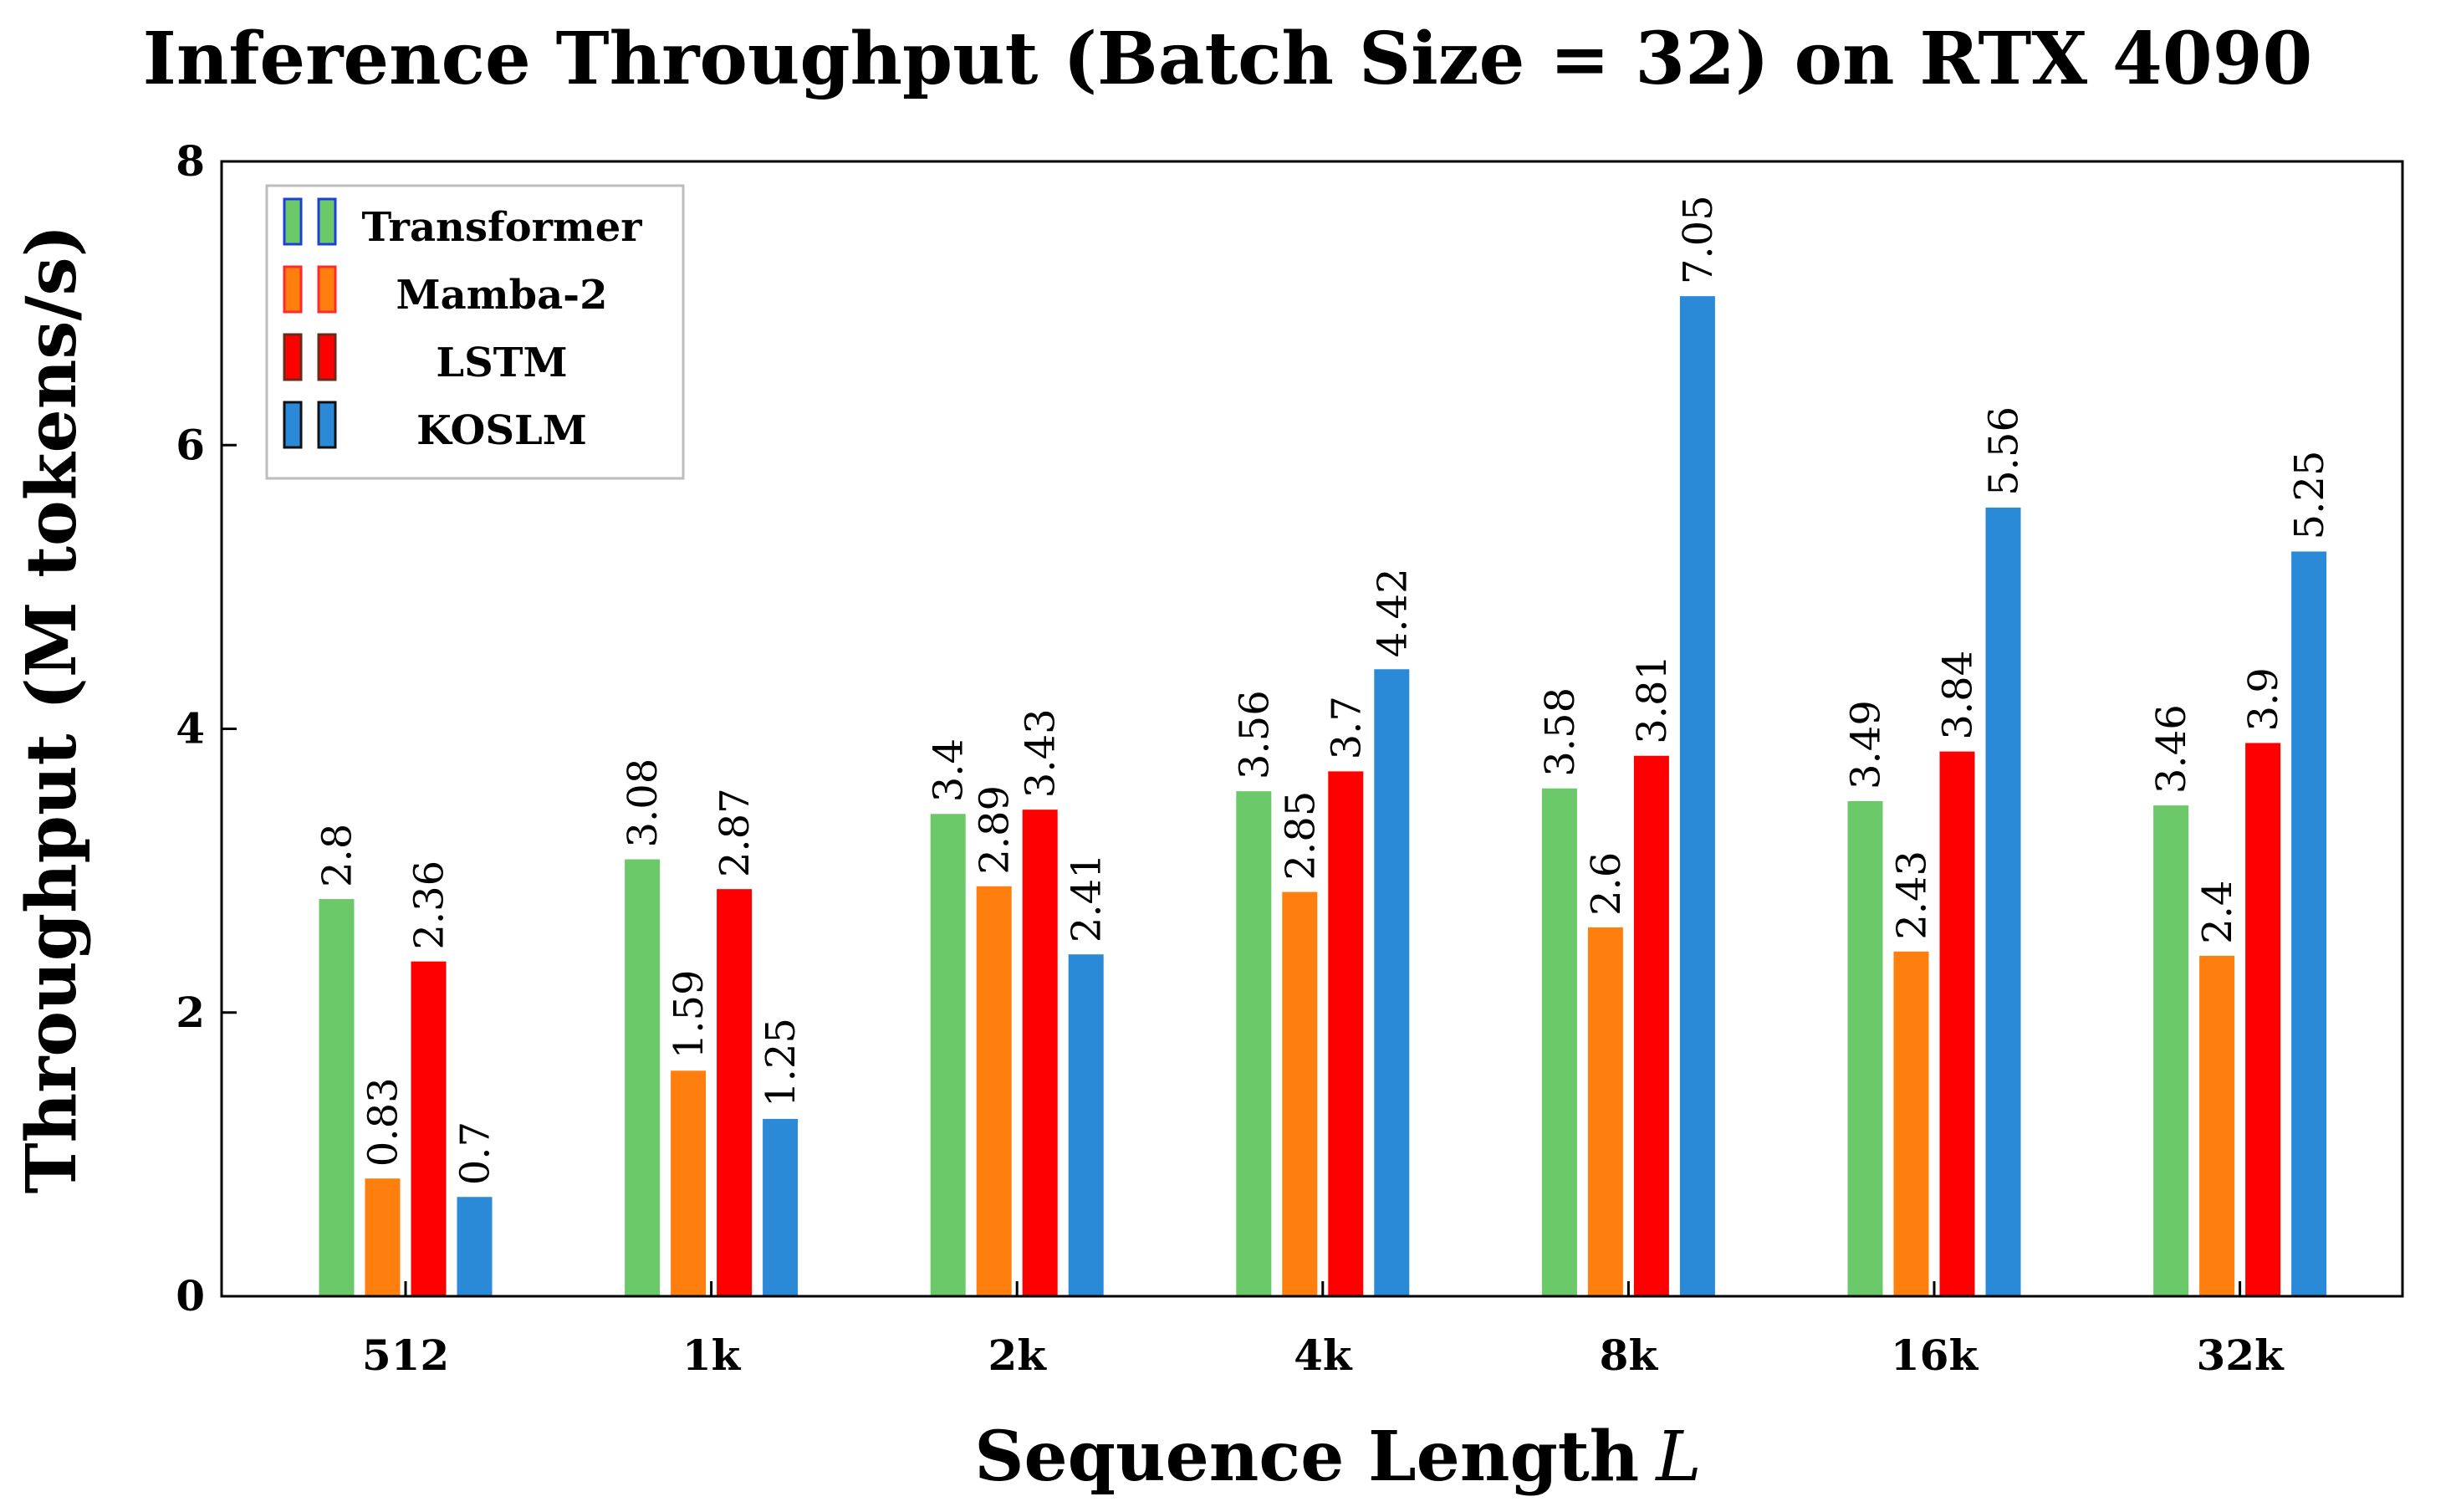 The height and width of the screenshot is (1512, 2456). Describe the element at coordinates (949, 770) in the screenshot. I see `data-label: 3.4` at that location.